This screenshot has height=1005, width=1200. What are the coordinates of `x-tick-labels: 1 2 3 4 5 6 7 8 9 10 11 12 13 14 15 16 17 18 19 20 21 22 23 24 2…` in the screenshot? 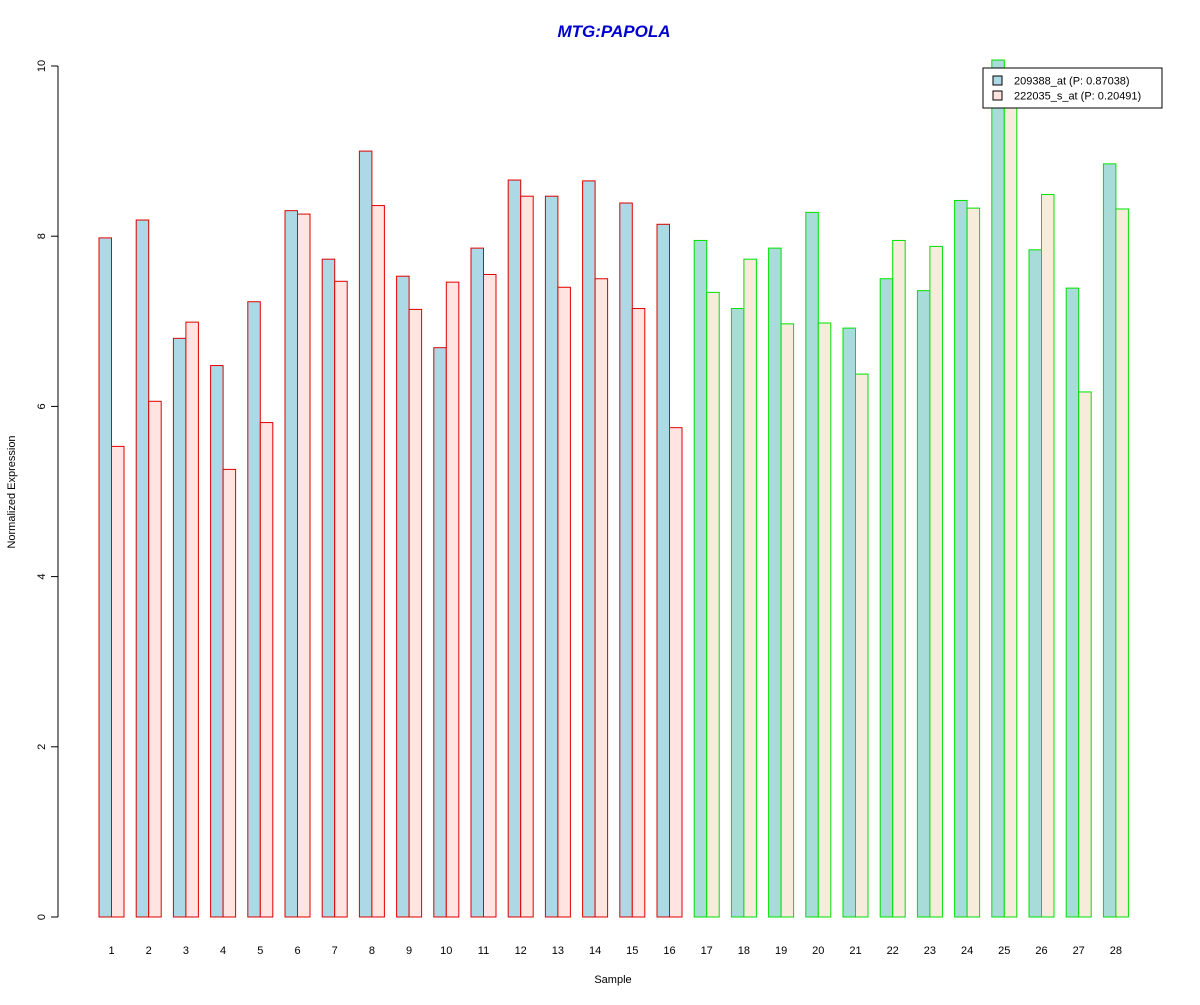 It's located at (615, 951).